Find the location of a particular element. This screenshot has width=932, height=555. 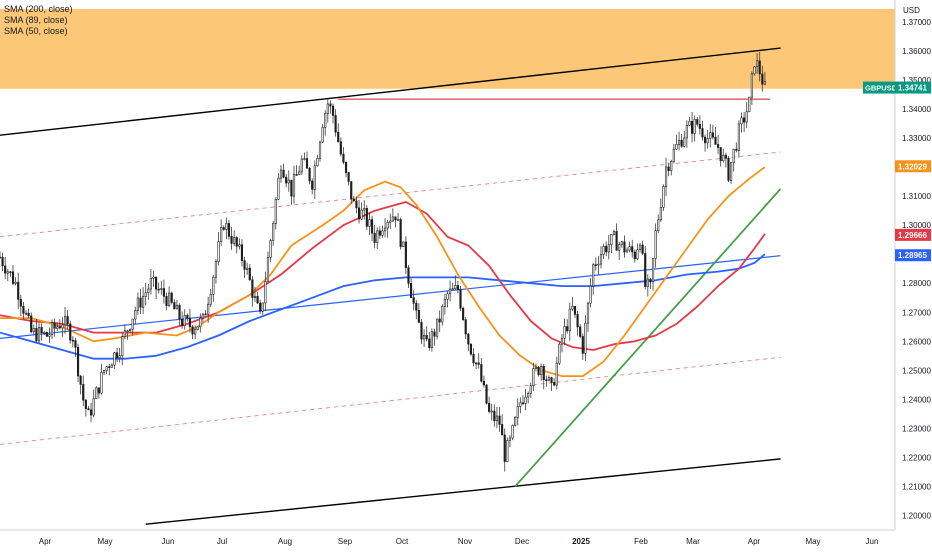

price-tag-bg is located at coordinates (913, 166).